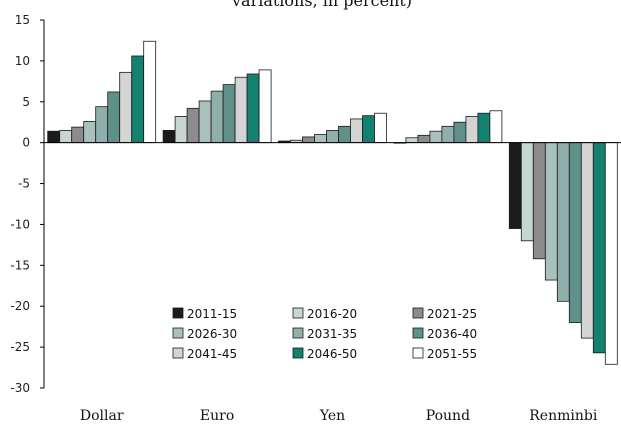  What do you see at coordinates (539, 201) in the screenshot?
I see `bar-2021-25-renminbi` at bounding box center [539, 201].